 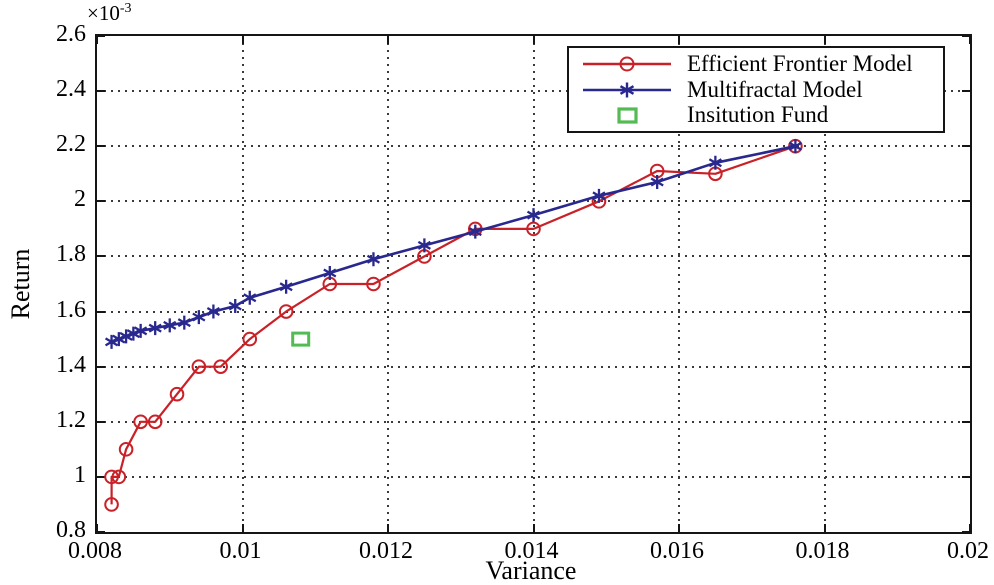 I want to click on legend-row-efficient-frontier: Efficient Frontier Model, so click(x=756, y=64).